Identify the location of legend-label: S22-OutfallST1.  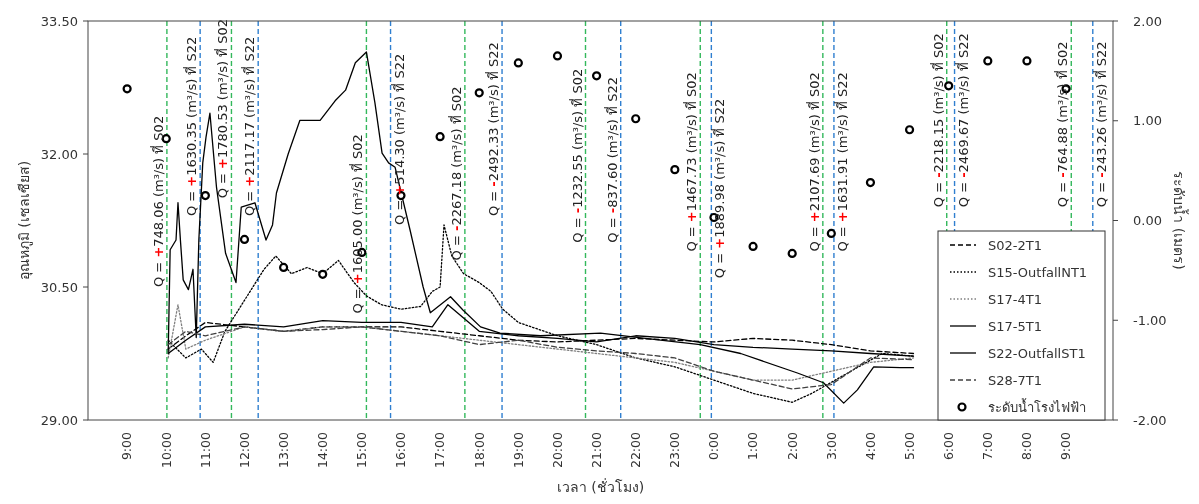
(1037, 353).